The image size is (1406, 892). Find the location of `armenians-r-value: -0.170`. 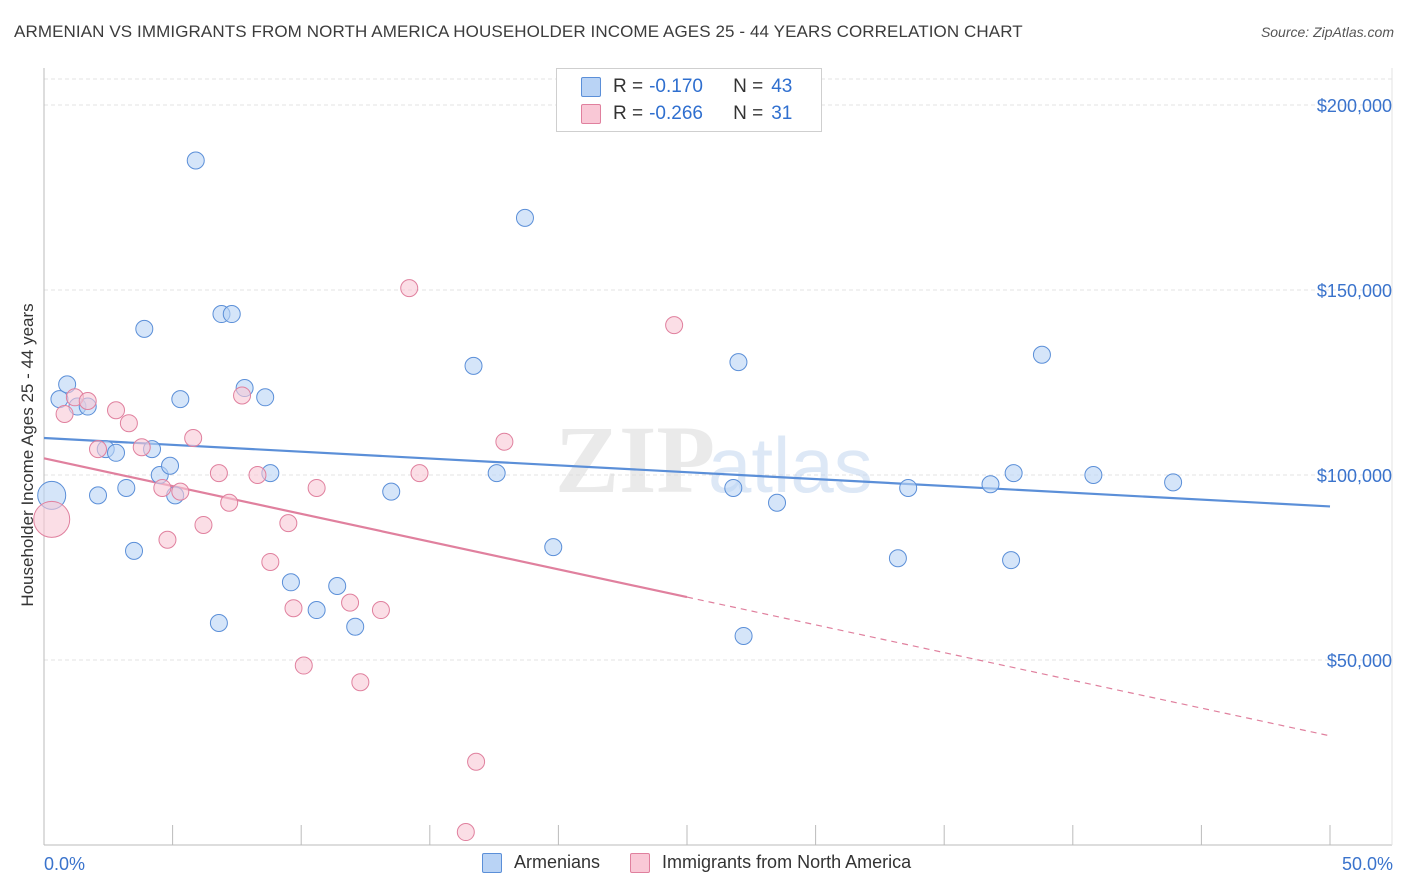

armenians-r-value: -0.170 is located at coordinates (676, 86).